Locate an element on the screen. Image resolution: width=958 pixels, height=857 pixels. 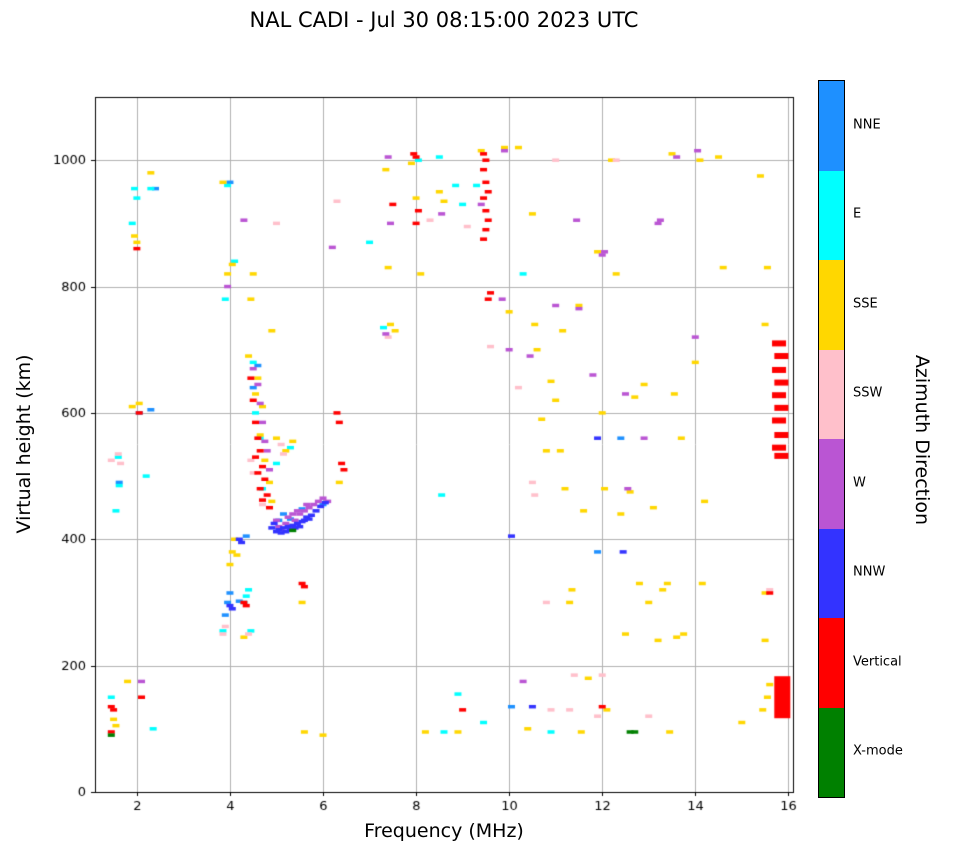
colorbar-label-vertical: Vertical is located at coordinates (877, 662).